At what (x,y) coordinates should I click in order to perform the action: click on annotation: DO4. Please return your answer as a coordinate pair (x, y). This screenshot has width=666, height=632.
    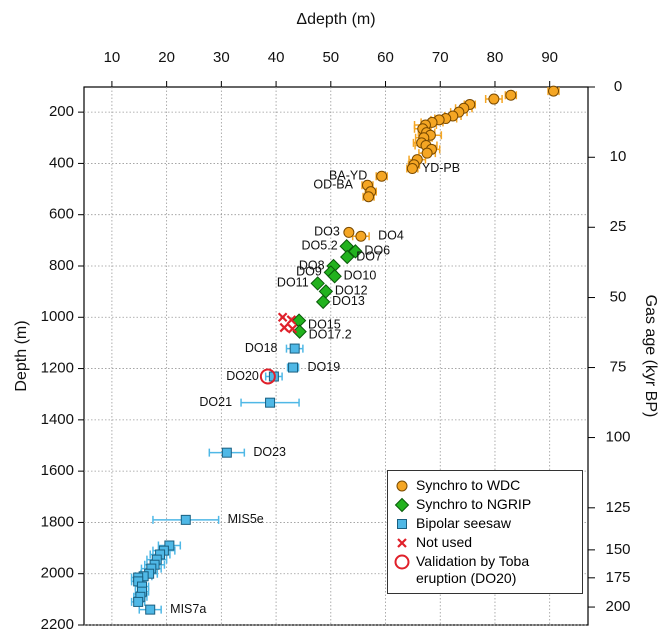
    Looking at the image, I should click on (391, 236).